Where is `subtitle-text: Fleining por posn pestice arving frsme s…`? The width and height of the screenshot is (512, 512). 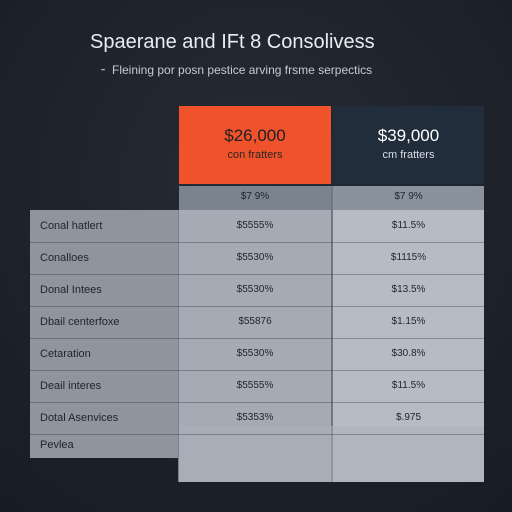 subtitle-text: Fleining por posn pestice arving frsme s… is located at coordinates (242, 70).